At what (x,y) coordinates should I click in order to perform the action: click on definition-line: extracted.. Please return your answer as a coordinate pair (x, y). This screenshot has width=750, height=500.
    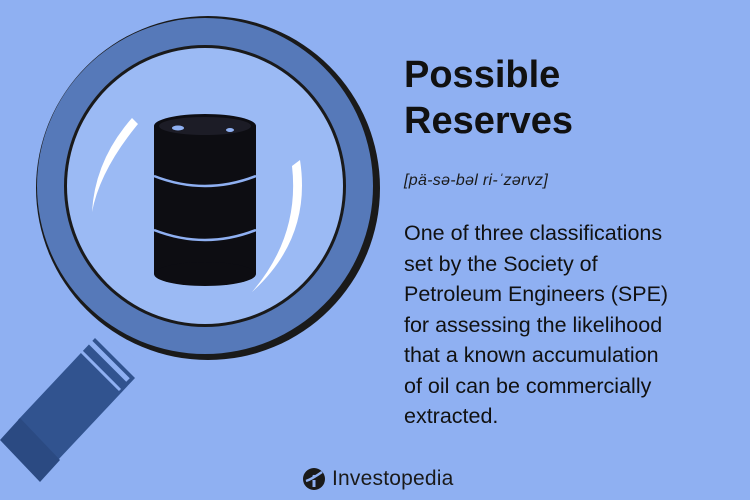
    Looking at the image, I should click on (451, 416).